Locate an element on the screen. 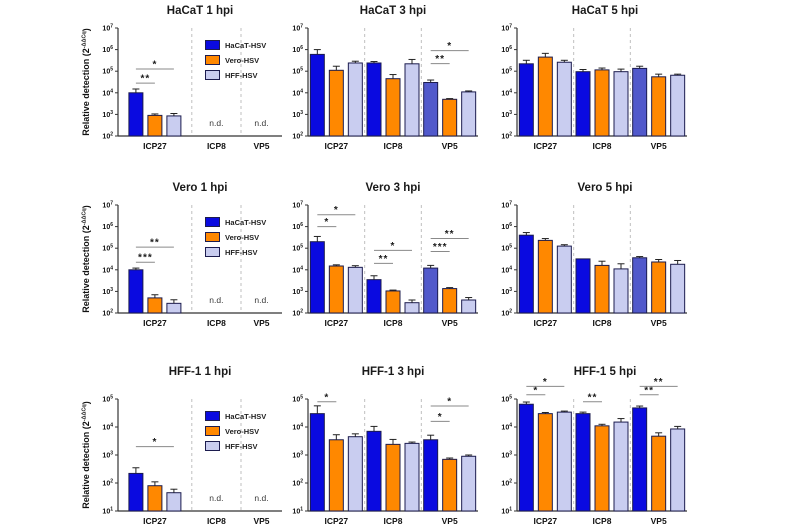  bar-plot: 10¹ 10² 10³ 10⁴ 10⁵ ICP27 ICP8 VP5 * * * is located at coordinates (385, 459).